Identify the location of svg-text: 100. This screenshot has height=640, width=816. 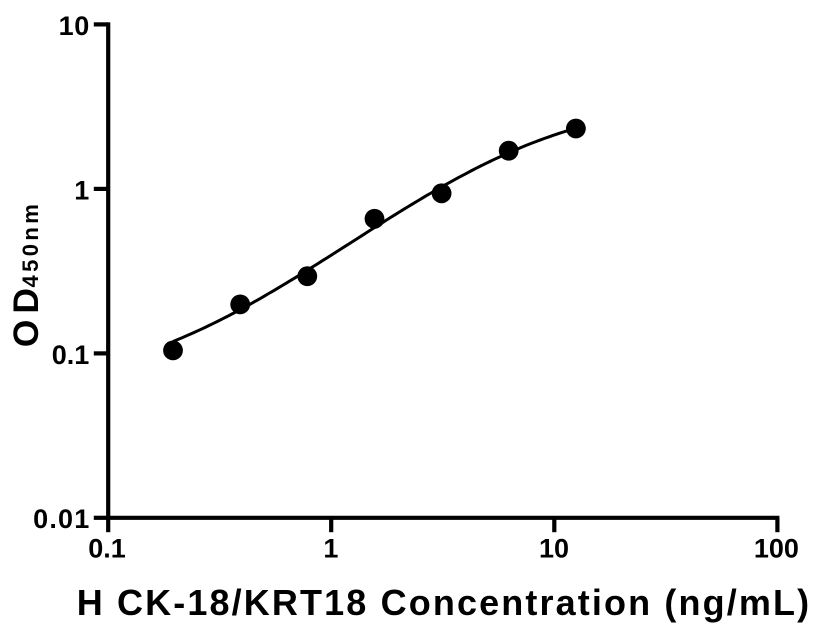
(776, 548).